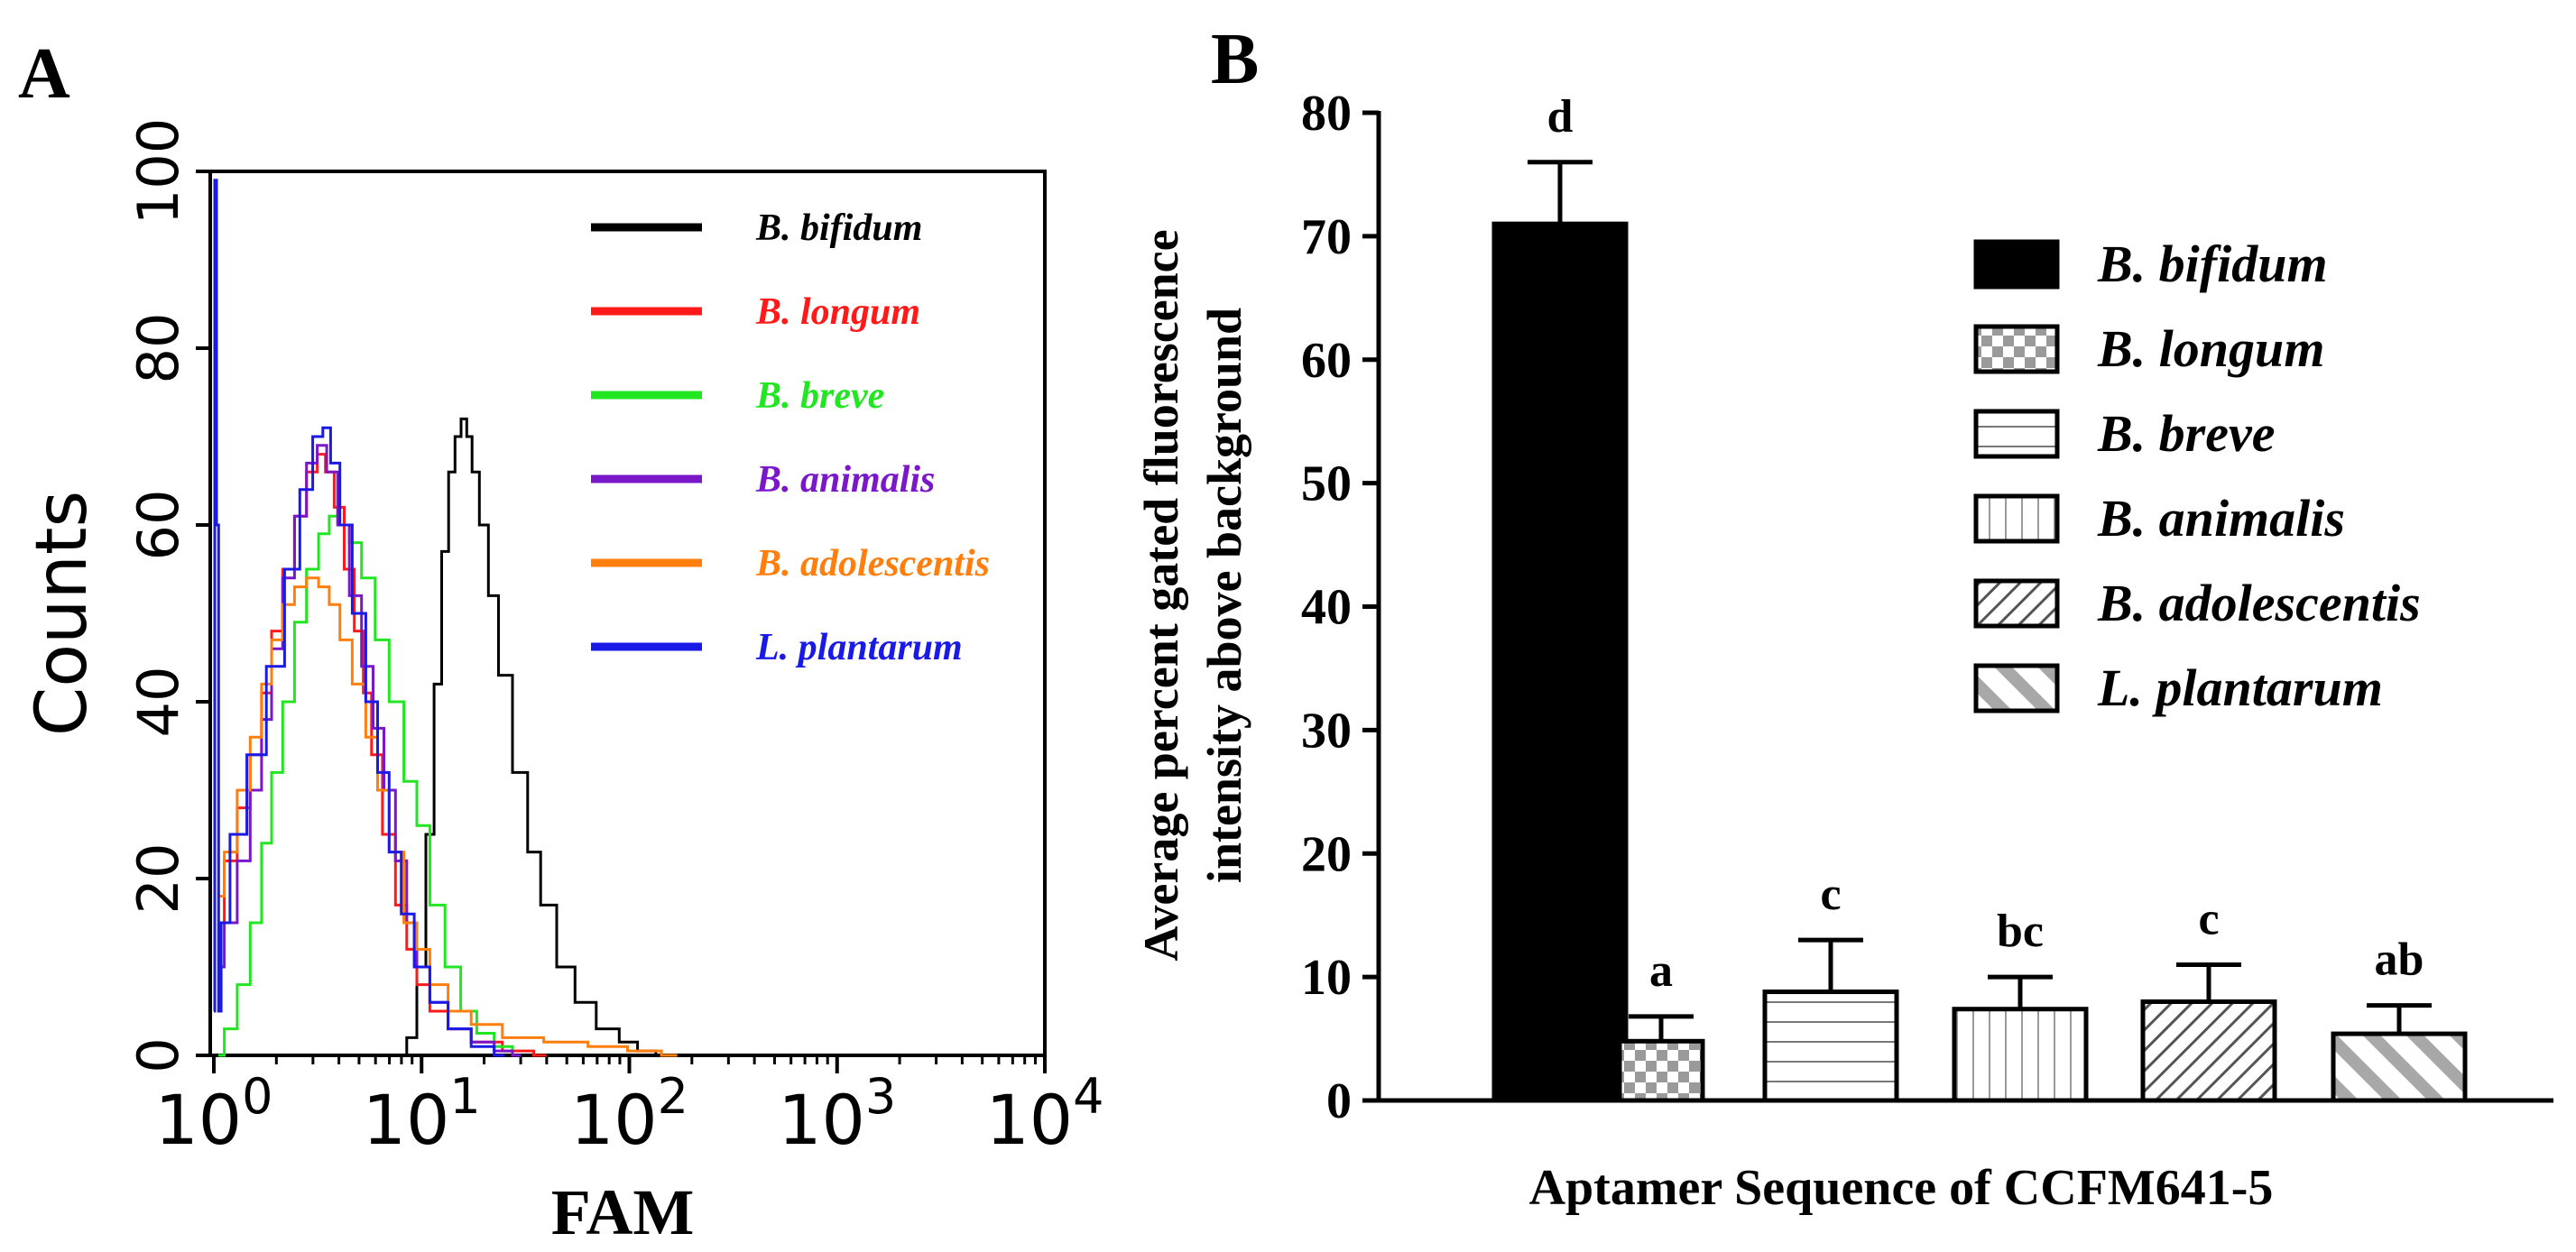 The image size is (2576, 1252). Describe the element at coordinates (2021, 931) in the screenshot. I see `significance-label-b-animalis: bc` at that location.